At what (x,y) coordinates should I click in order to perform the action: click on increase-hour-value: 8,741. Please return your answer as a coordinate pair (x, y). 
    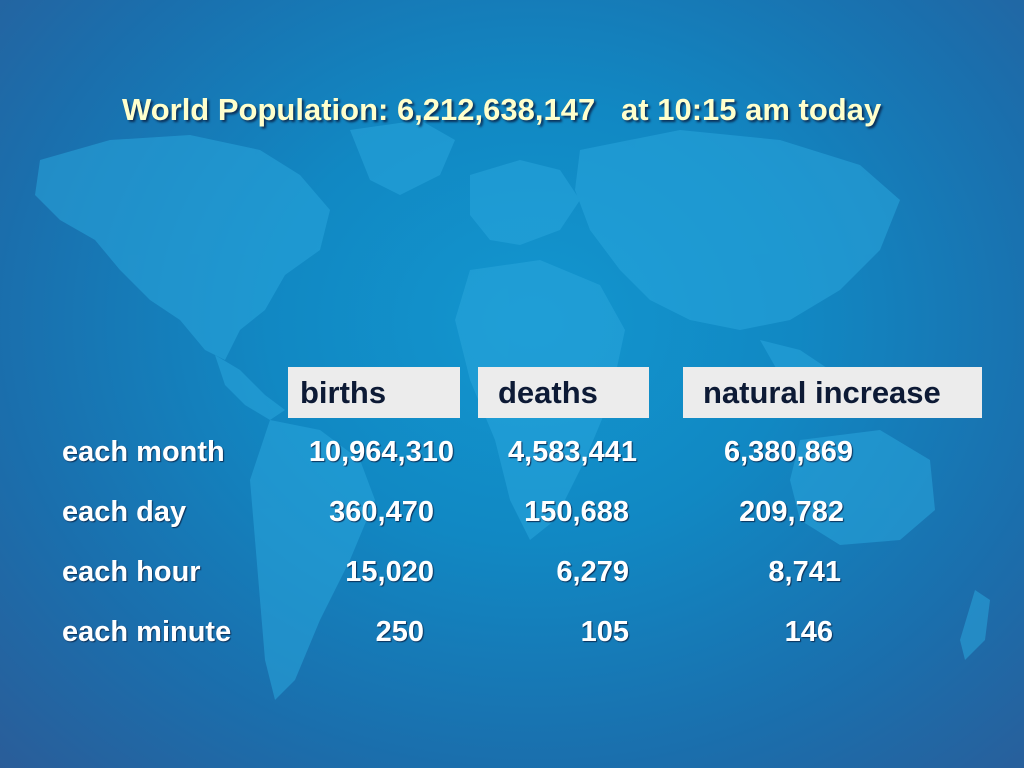
    Looking at the image, I should click on (804, 572).